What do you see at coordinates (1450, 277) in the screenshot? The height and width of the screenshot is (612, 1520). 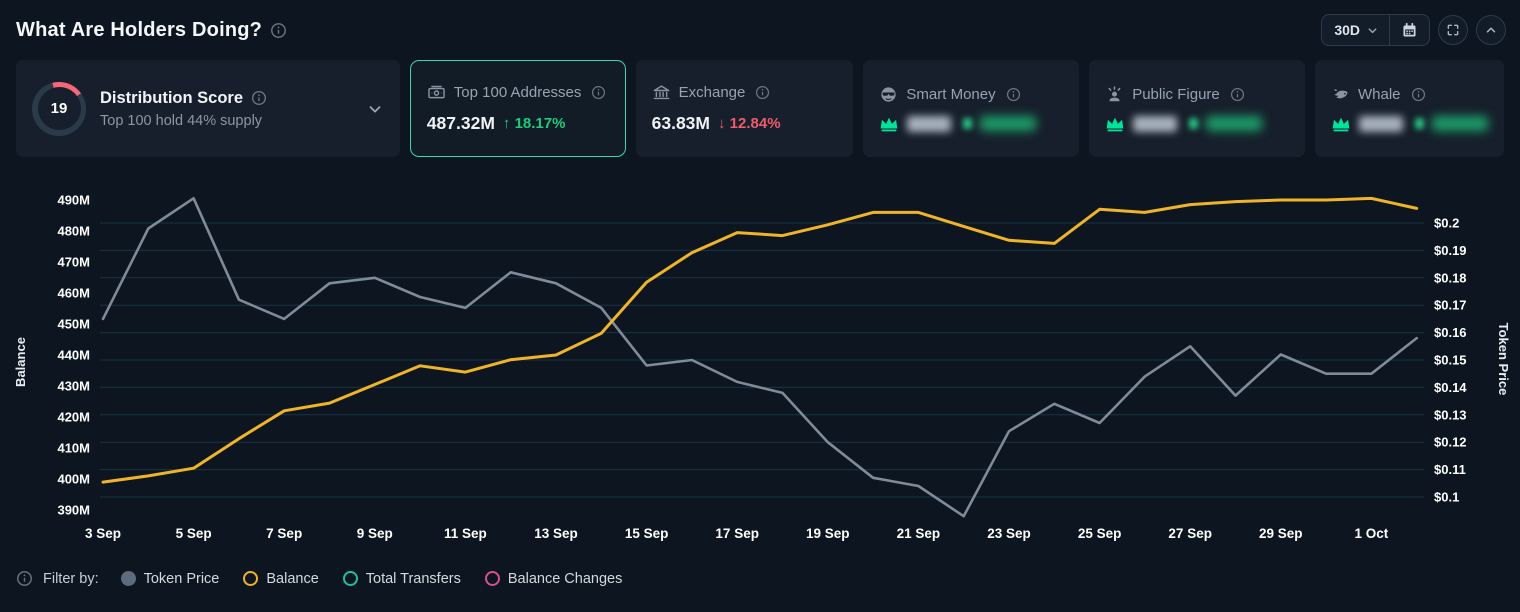 I see `right-axis-tick: $0.18` at bounding box center [1450, 277].